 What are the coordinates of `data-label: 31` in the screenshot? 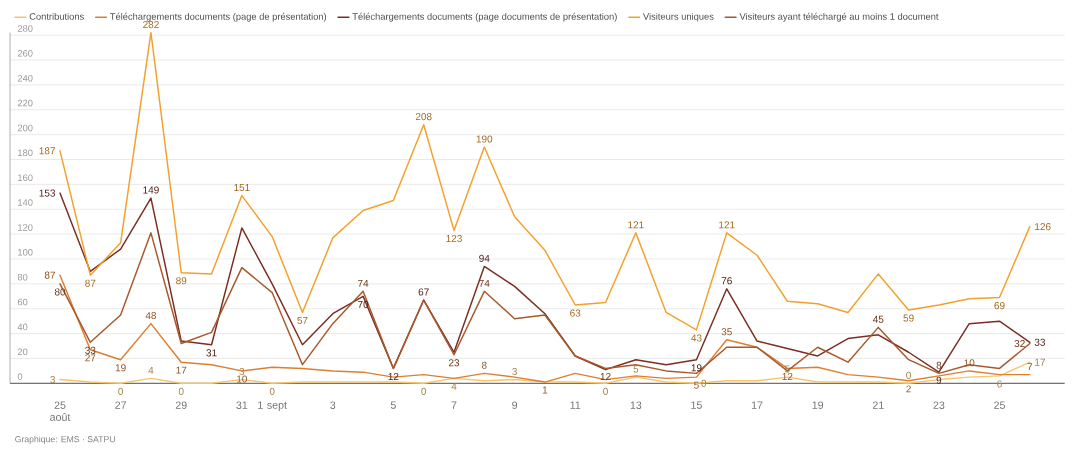 It's located at (211, 353).